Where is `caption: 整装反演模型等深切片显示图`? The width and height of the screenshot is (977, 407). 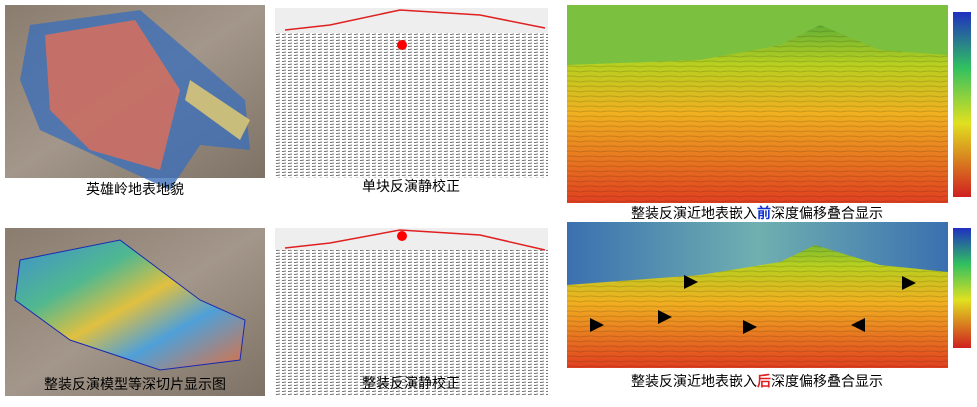 caption: 整装反演模型等深切片显示图 is located at coordinates (135, 384).